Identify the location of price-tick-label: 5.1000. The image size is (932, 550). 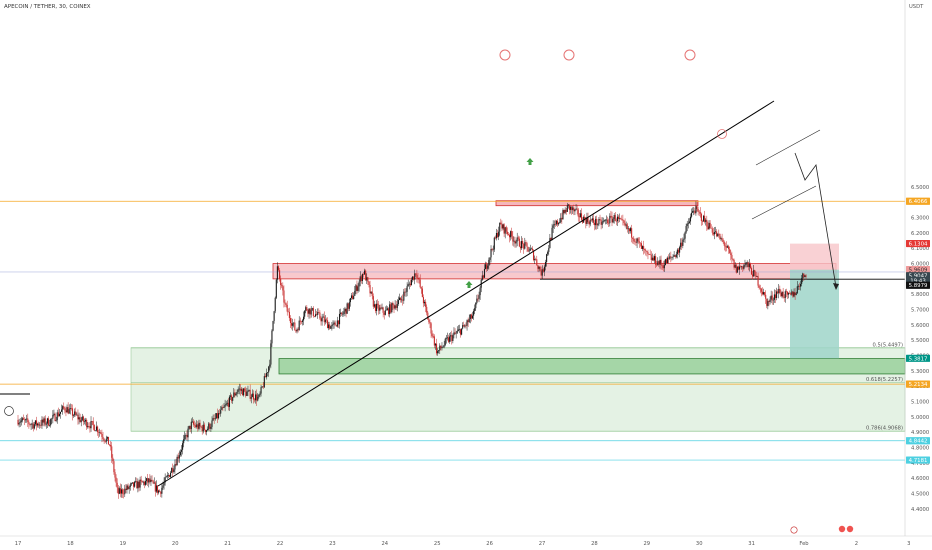
(920, 403).